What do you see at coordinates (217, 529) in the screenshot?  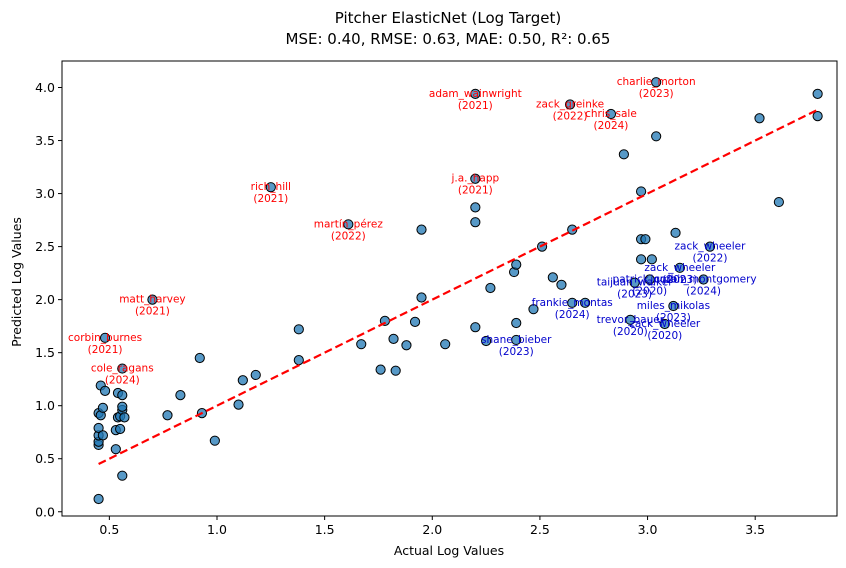 I see `x-tick-label: 1.0` at bounding box center [217, 529].